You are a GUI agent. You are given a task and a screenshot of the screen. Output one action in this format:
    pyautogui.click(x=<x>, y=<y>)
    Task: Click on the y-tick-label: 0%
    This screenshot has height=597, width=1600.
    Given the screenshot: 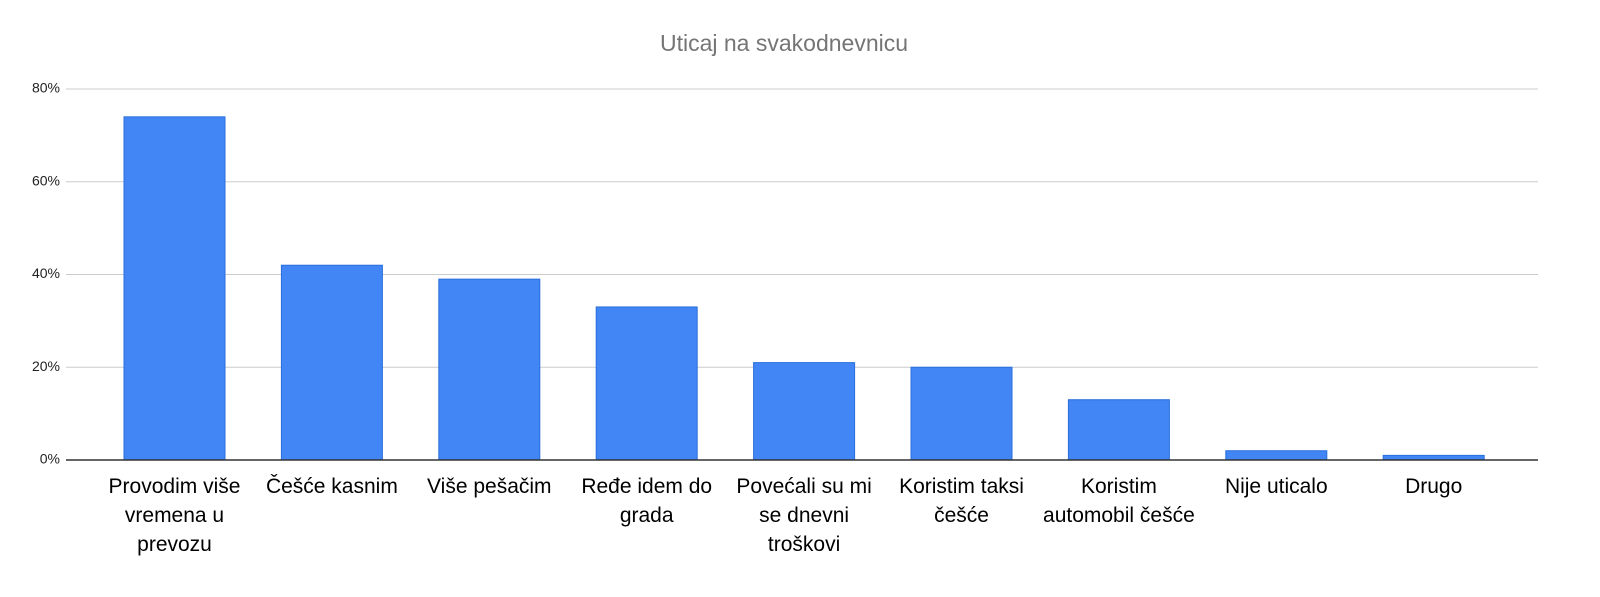 What is the action you would take?
    pyautogui.click(x=50, y=459)
    